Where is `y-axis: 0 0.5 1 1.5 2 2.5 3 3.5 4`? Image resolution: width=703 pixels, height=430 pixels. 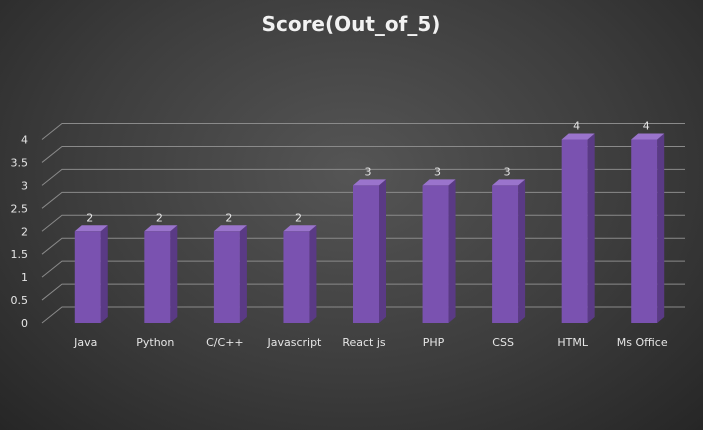
y-axis: 0 0.5 1 1.5 2 2.5 3 3.5 4 is located at coordinates (20, 232).